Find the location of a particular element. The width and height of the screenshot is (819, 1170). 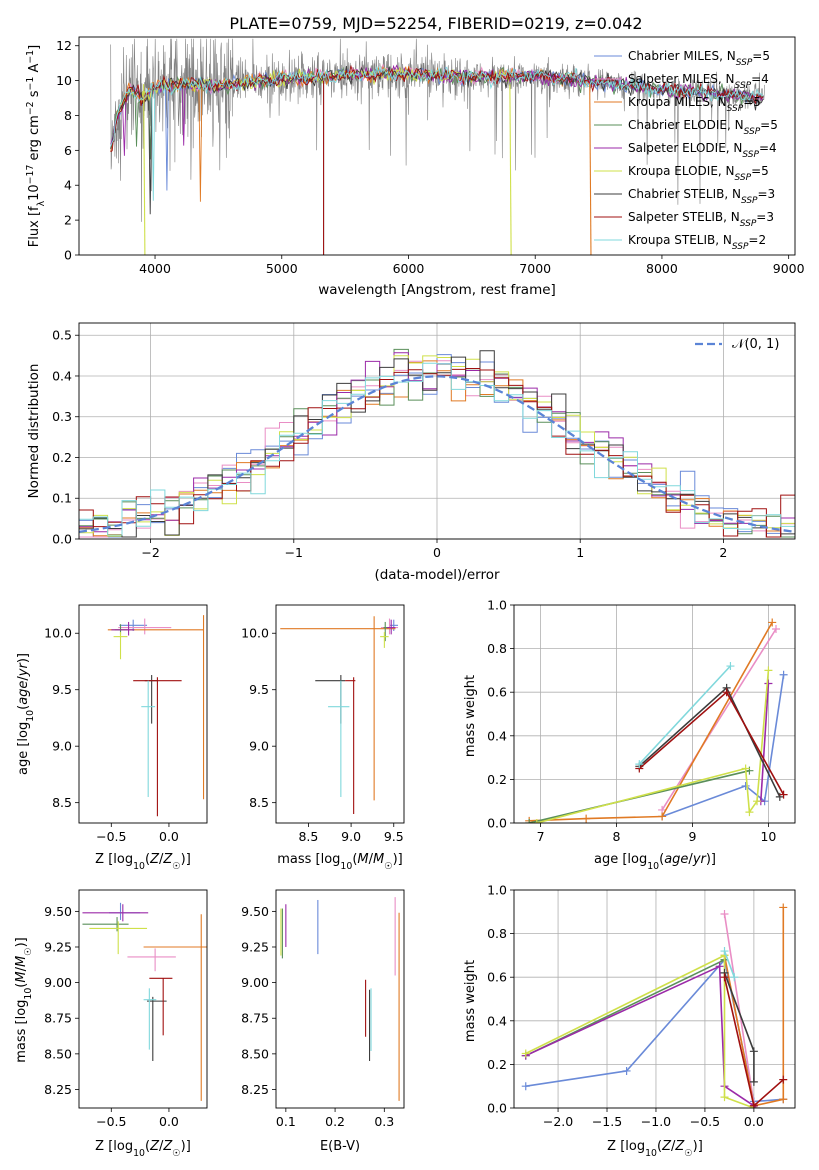

label-part: λ is located at coordinates (41, 203).